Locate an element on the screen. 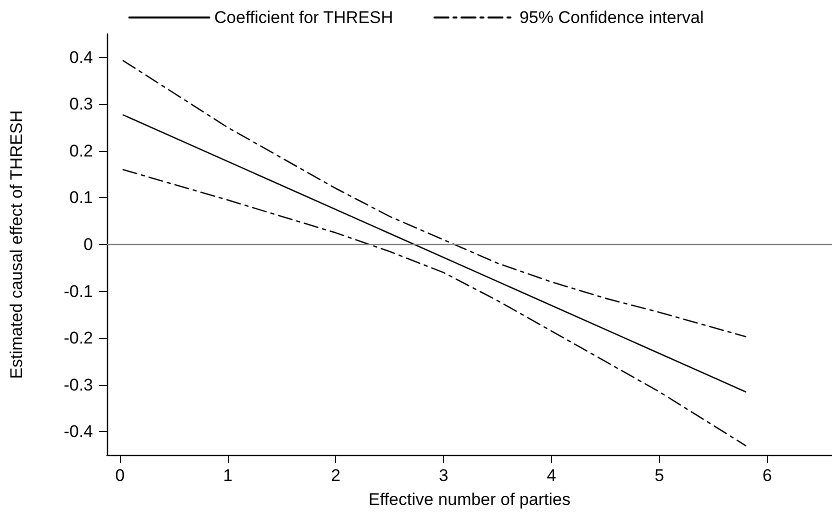 This screenshot has height=530, width=832. y-axis-title: Estimated causal effect of THRESH is located at coordinates (16, 244).